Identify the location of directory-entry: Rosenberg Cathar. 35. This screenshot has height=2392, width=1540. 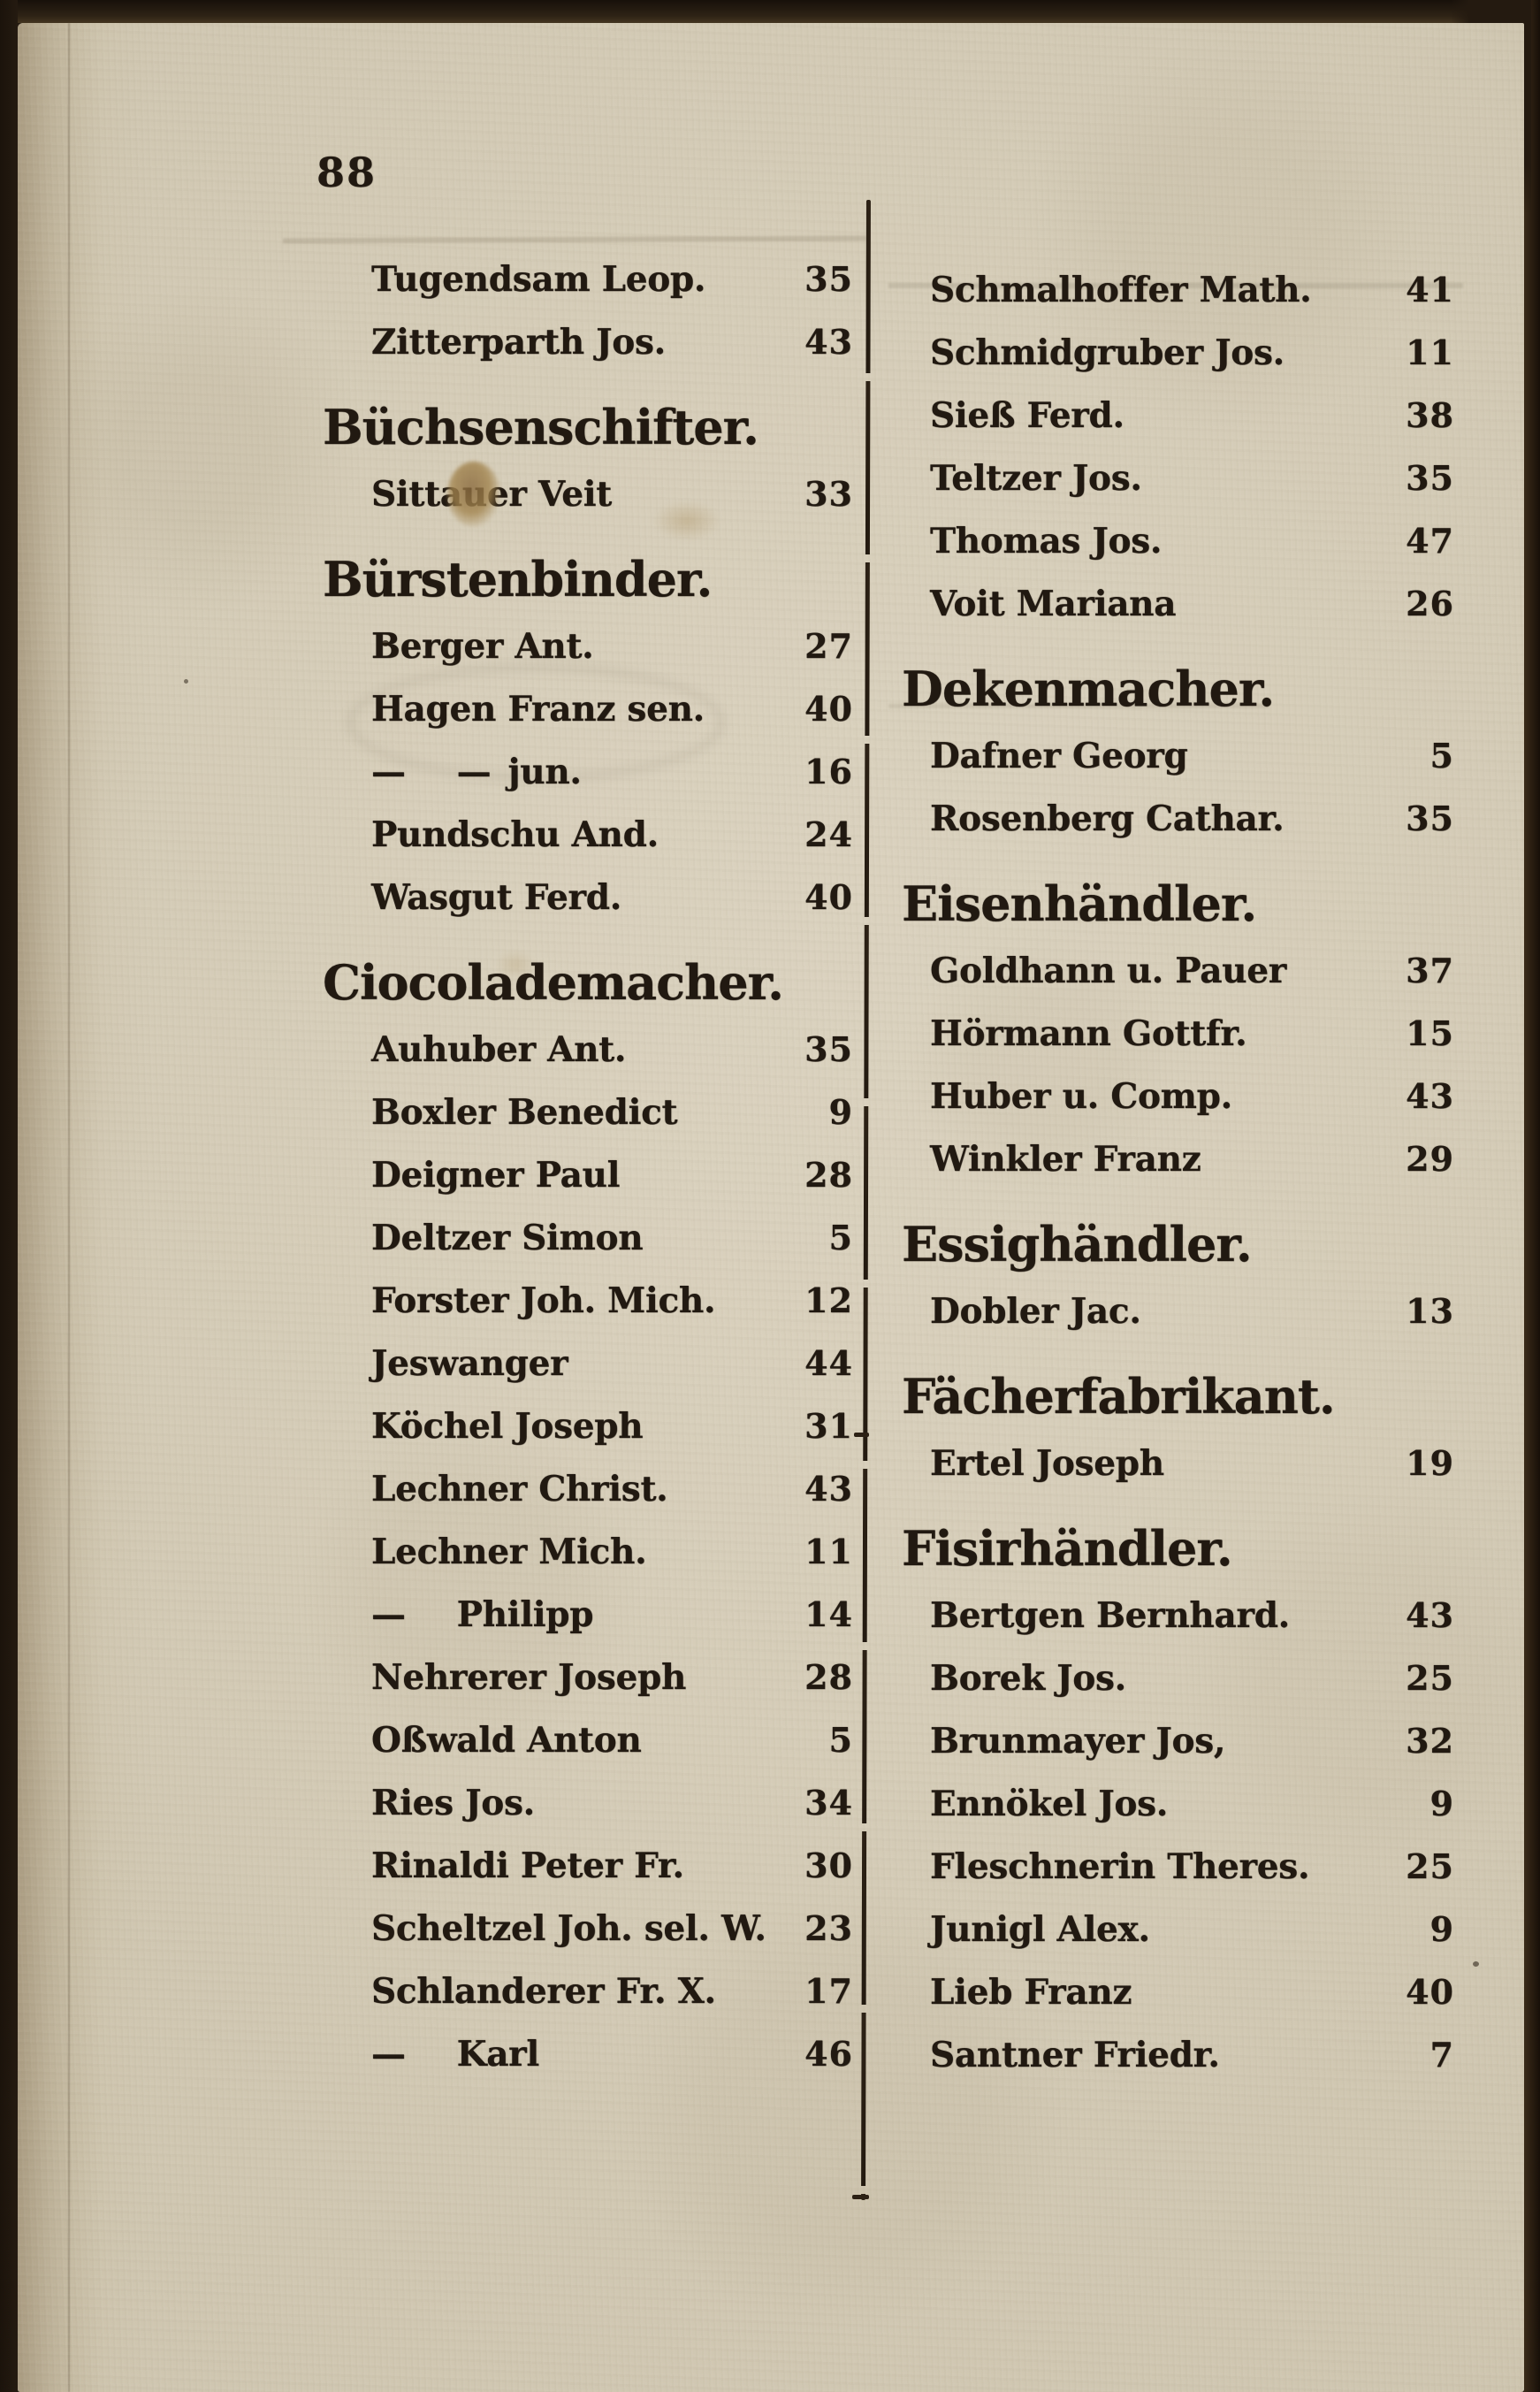
(1178, 818).